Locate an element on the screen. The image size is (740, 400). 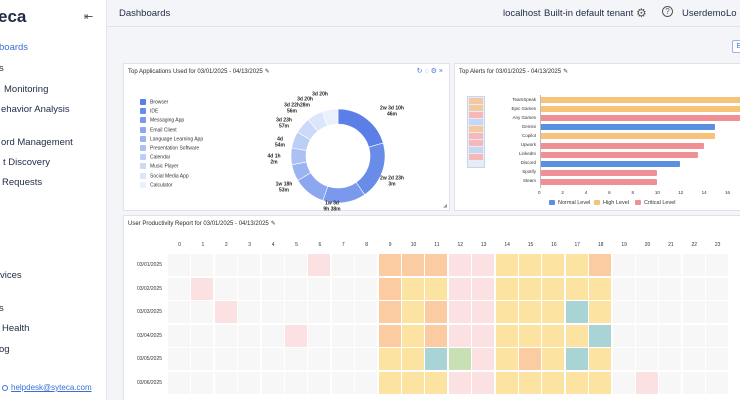
alerts-legend-item: Critical Level is located at coordinates (655, 203).